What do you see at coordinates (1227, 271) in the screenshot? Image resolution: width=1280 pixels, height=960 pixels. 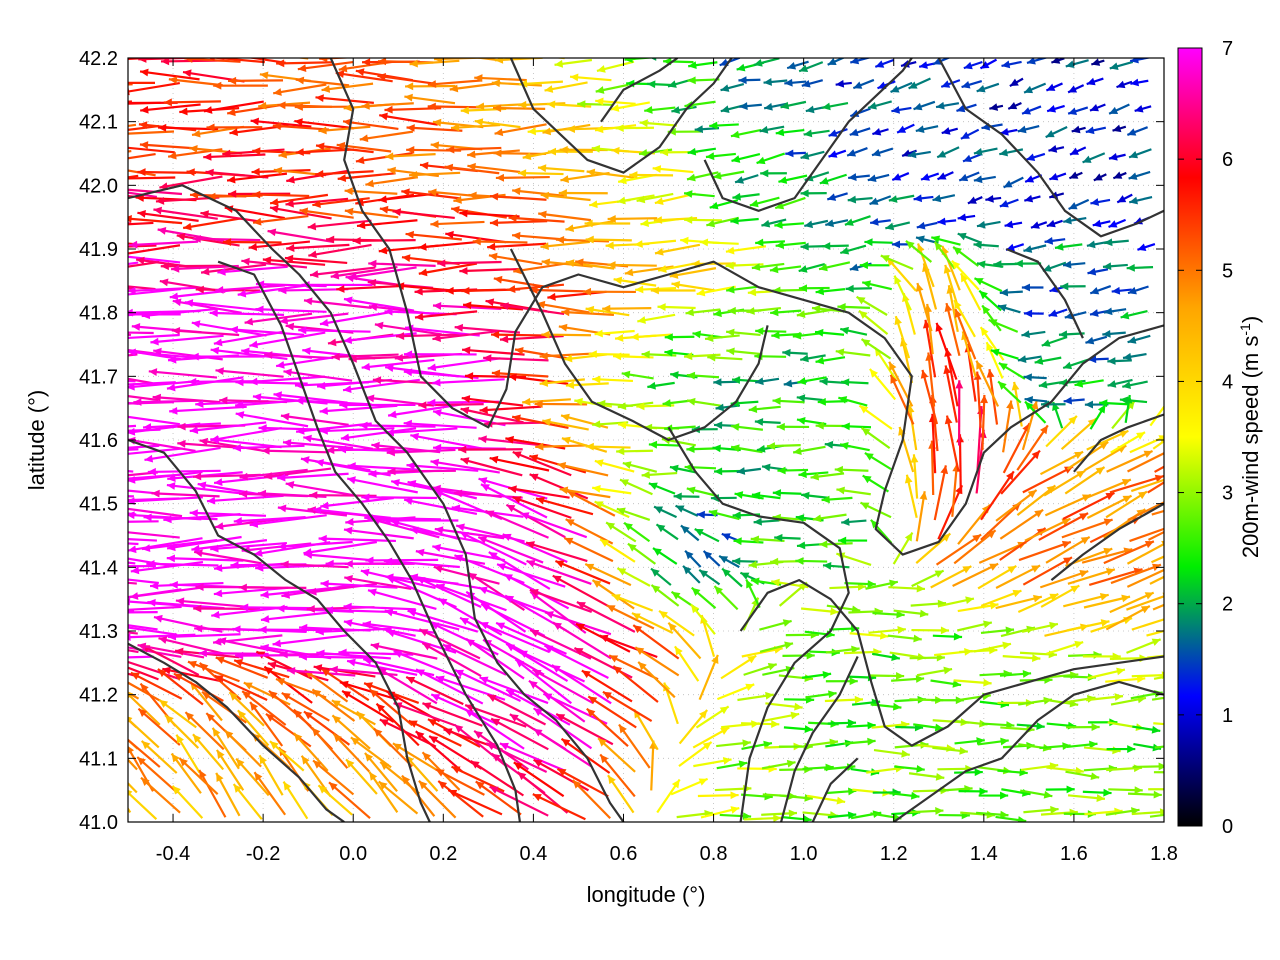 I see `colorbar-tick-label: 5` at bounding box center [1227, 271].